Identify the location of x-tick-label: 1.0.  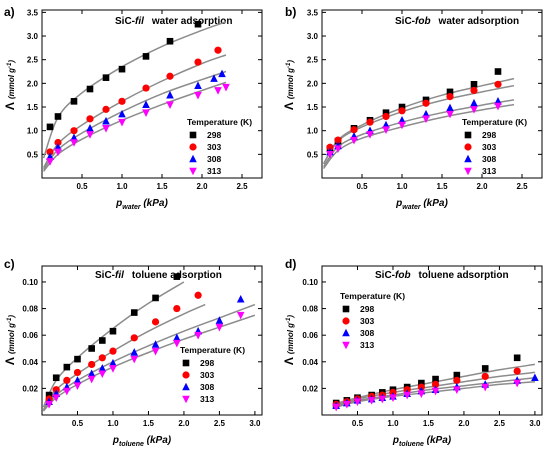
(402, 186).